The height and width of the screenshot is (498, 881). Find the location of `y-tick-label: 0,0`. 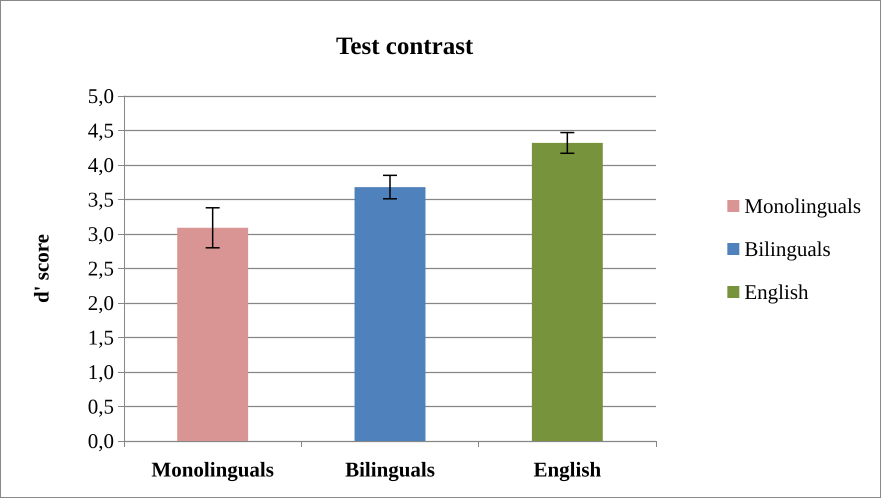

y-tick-label: 0,0 is located at coordinates (101, 441).